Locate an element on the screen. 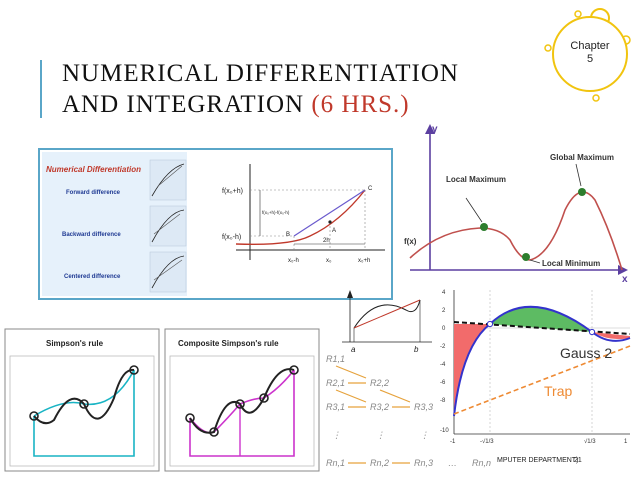 This screenshot has height=479, width=638. footer-text: MPUTER DEPARTMENT) is located at coordinates (538, 460).